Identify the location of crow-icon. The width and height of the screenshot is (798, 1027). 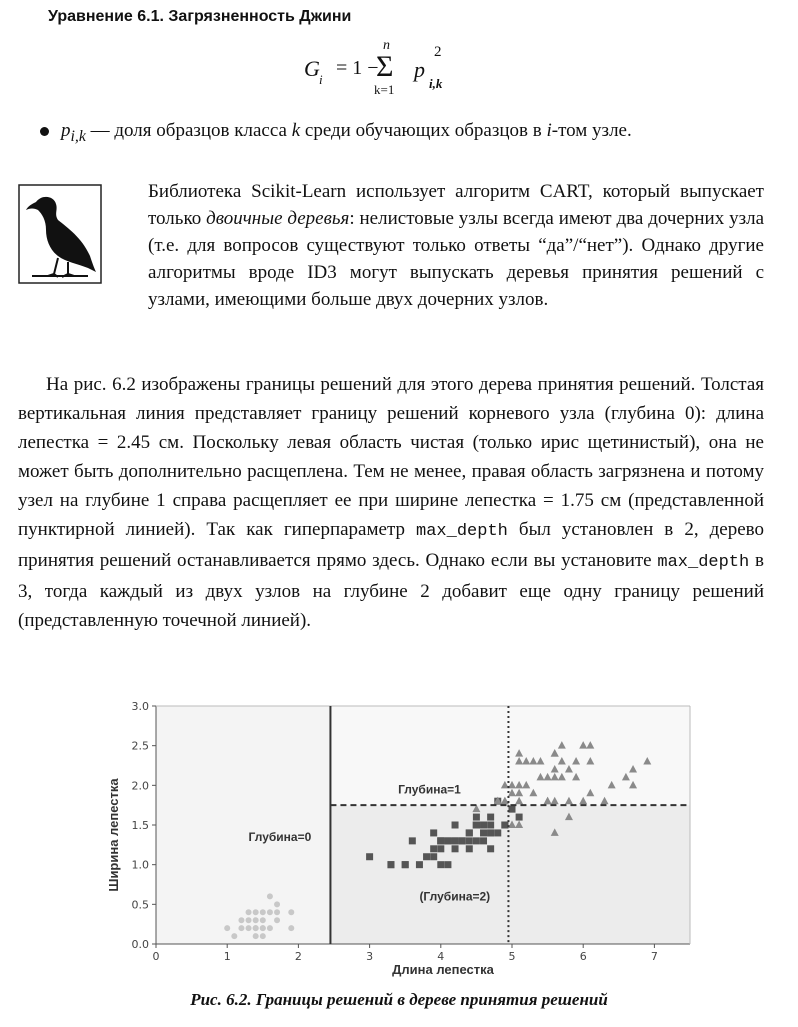
(60, 234).